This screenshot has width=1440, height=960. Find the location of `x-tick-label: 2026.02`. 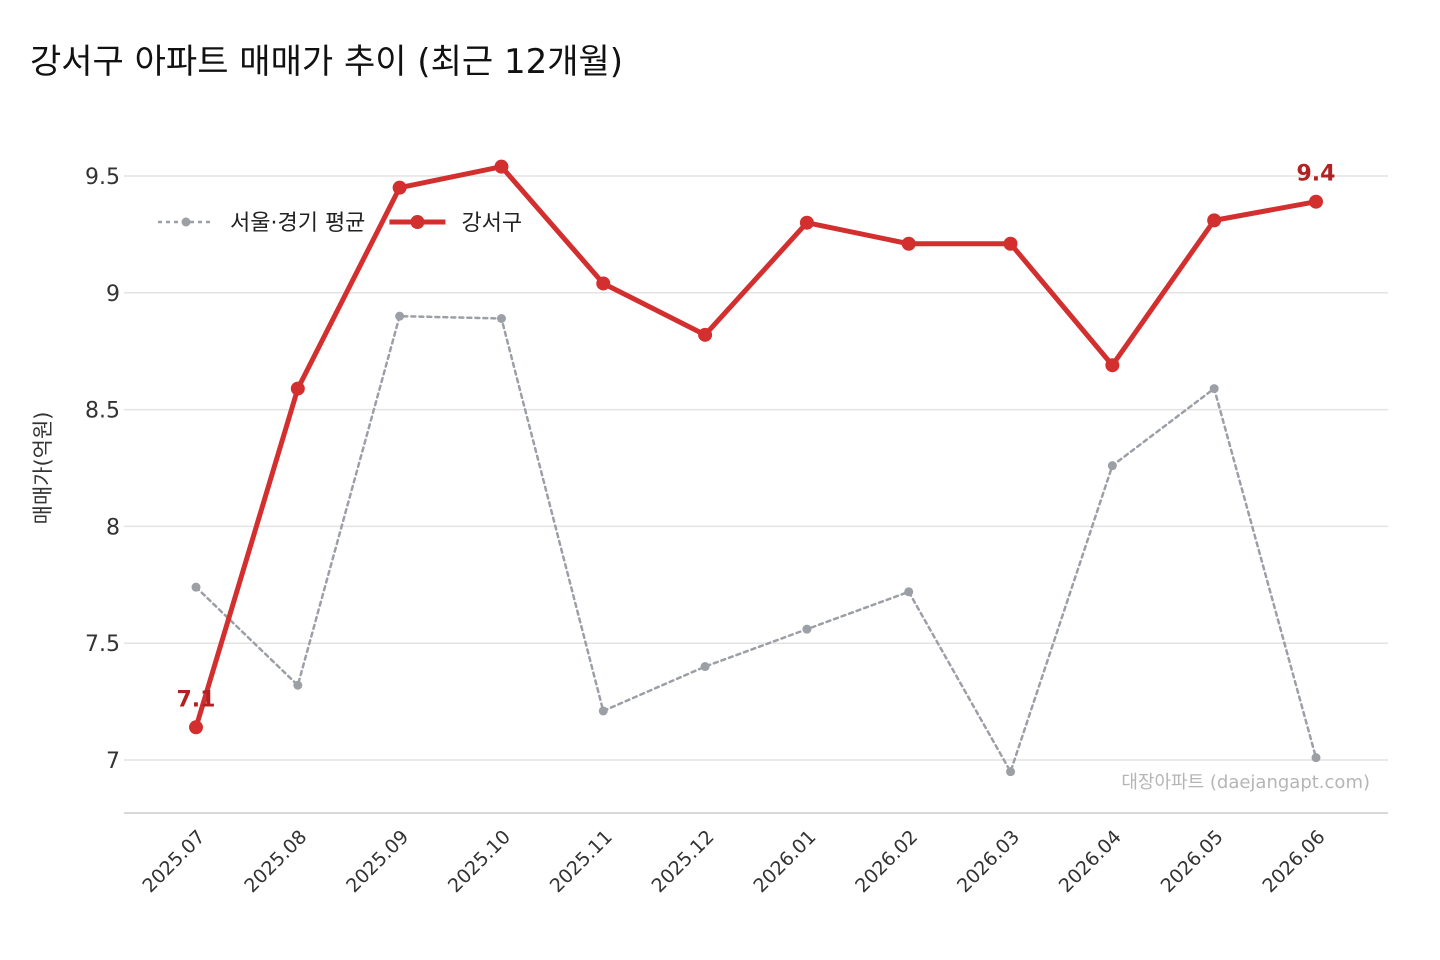

x-tick-label: 2026.02 is located at coordinates (886, 861).